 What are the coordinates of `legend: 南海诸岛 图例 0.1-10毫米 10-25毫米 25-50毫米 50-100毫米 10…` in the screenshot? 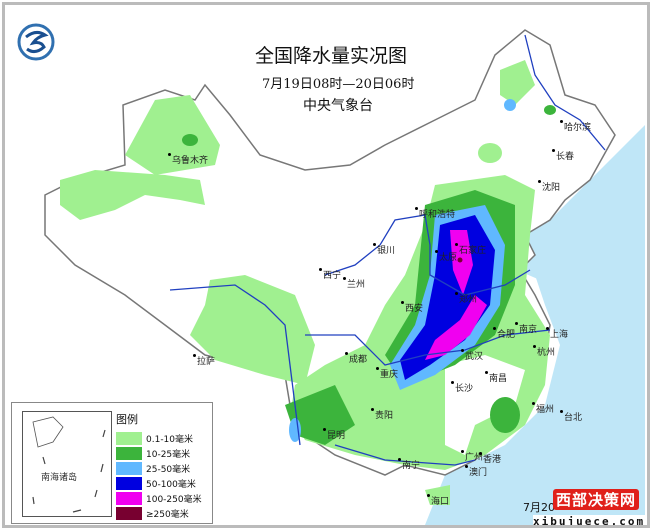 It's located at (112, 463).